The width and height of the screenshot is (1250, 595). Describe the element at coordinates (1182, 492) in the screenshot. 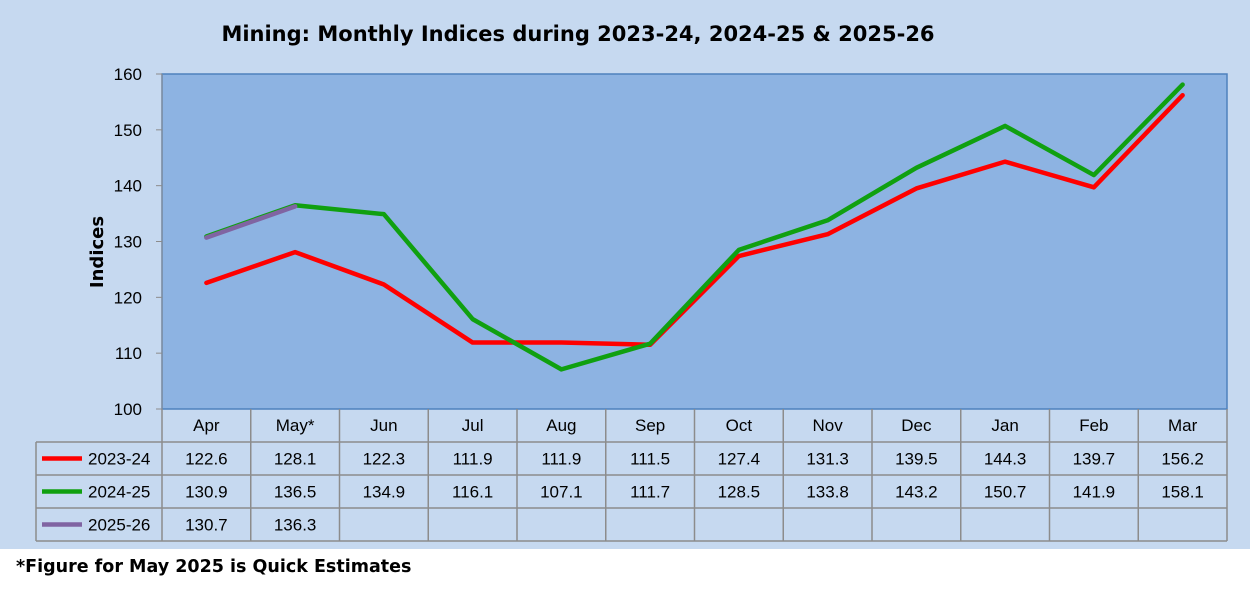

I see `table-cell-value: 158.1` at that location.